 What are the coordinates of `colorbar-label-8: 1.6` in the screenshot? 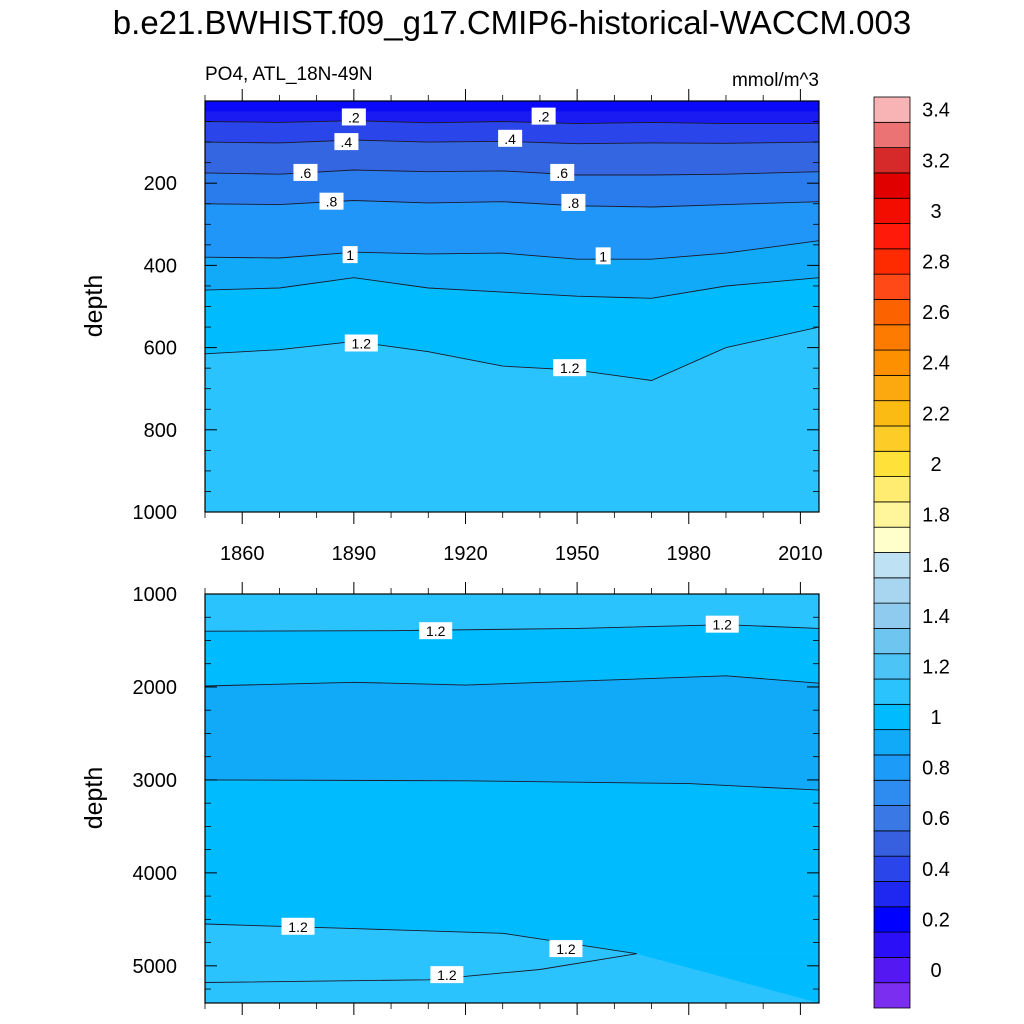 It's located at (936, 566).